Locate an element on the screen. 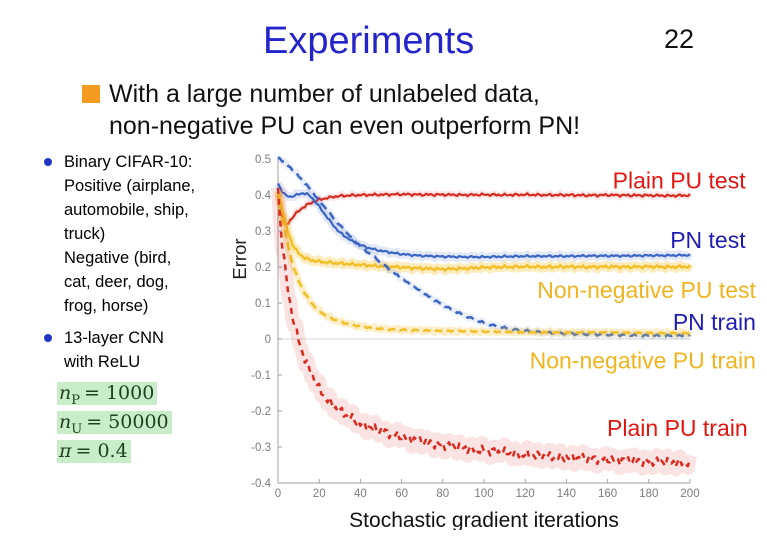 The width and height of the screenshot is (767, 545). svg-text: 0.1 is located at coordinates (263, 304).